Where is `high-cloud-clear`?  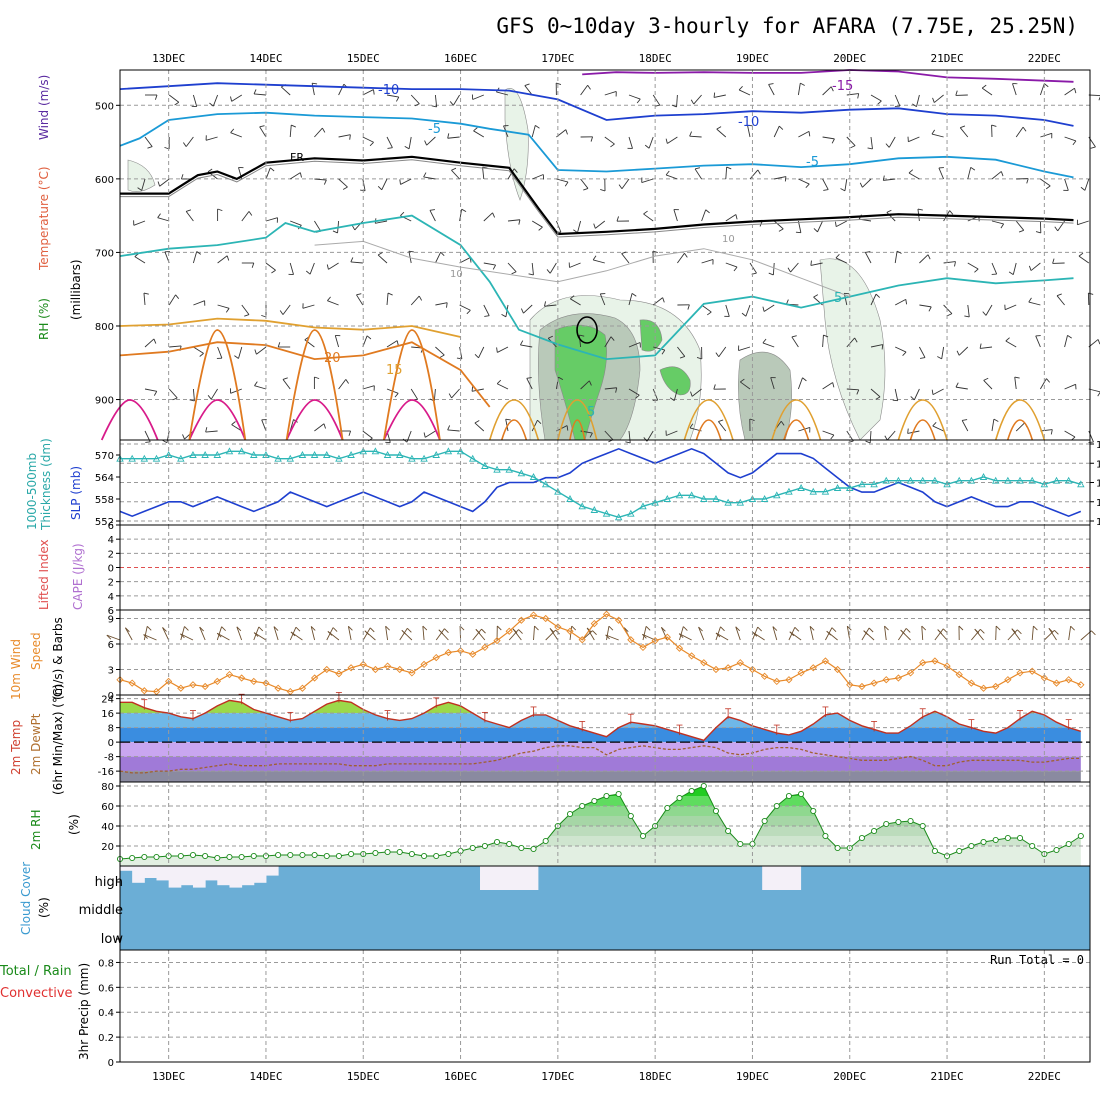
high-cloud-clear is located at coordinates (782, 878).